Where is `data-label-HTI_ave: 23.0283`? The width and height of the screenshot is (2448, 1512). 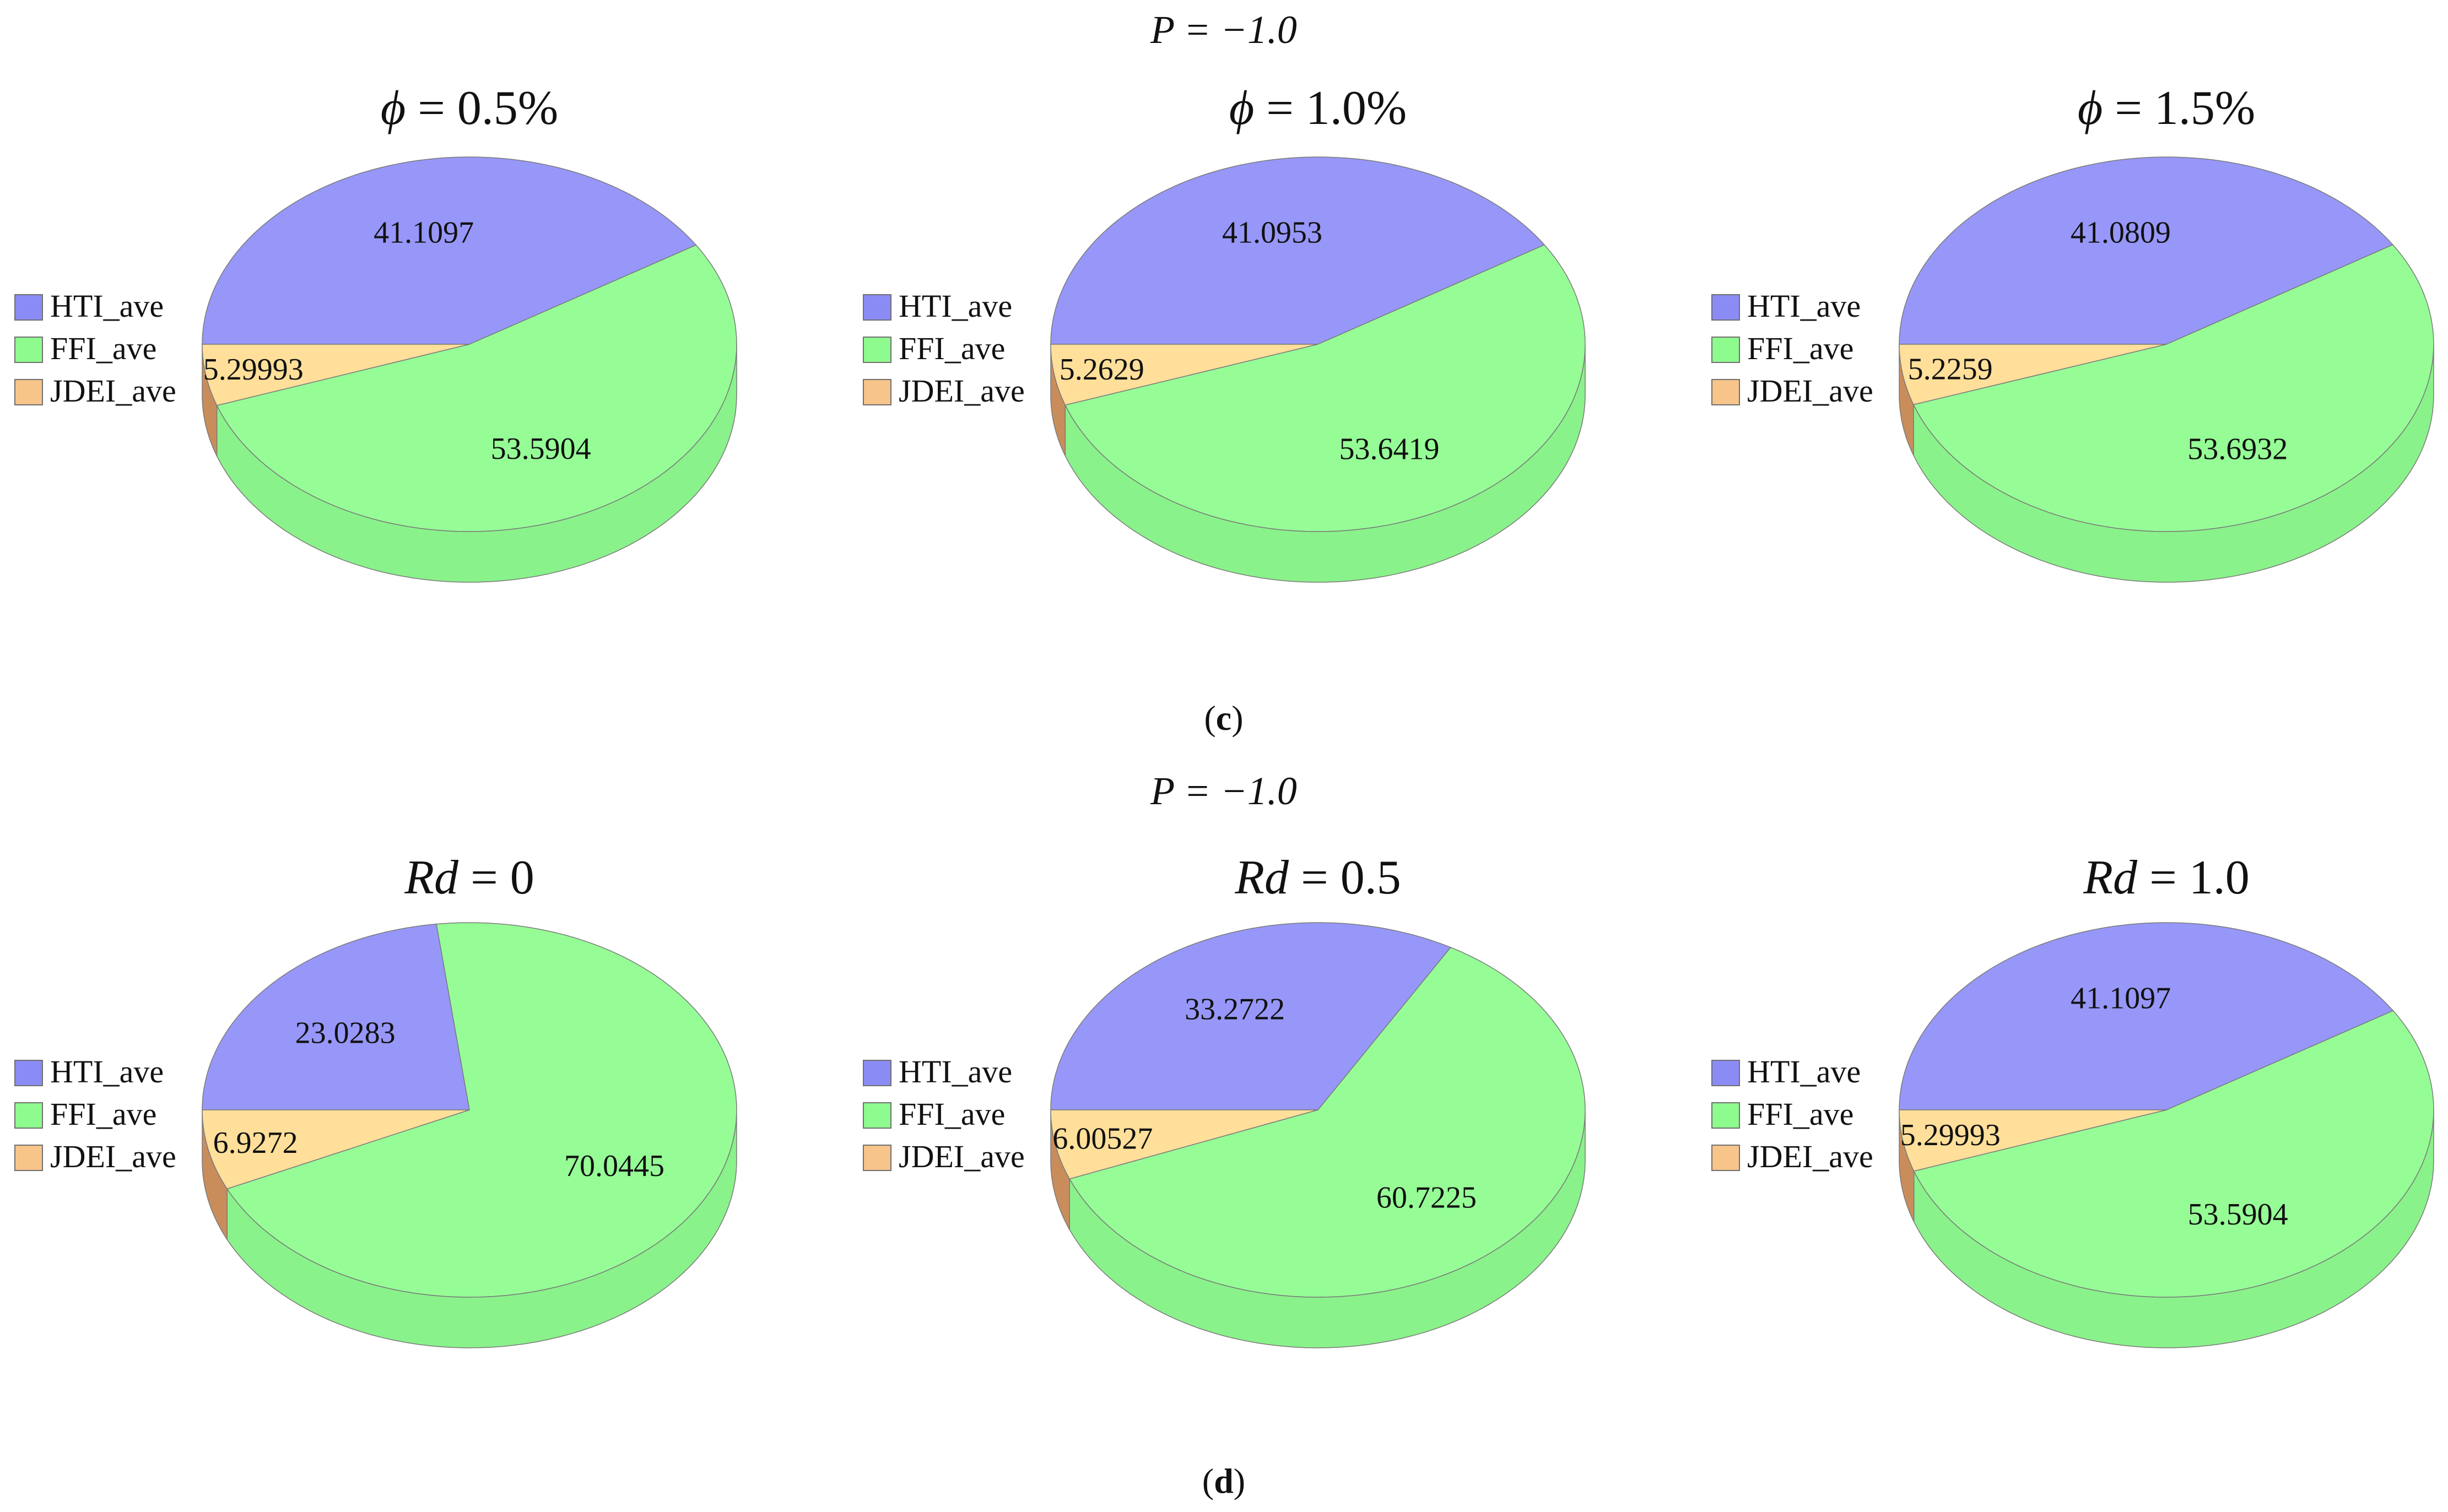 data-label-HTI_ave: 23.0283 is located at coordinates (345, 1033).